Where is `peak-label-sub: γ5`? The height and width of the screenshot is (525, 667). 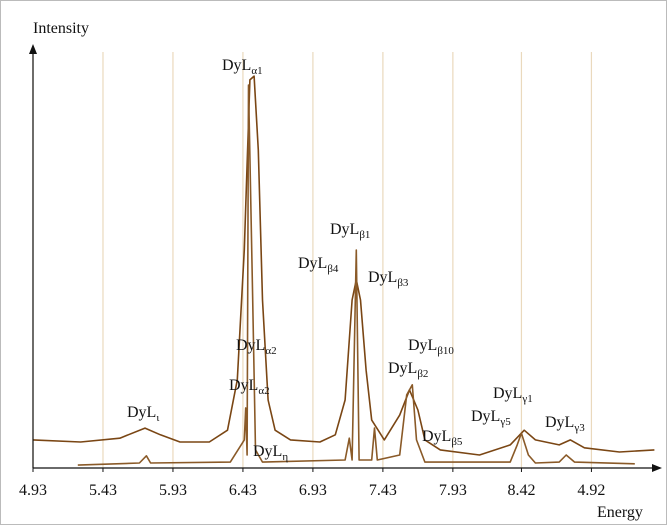
peak-label-sub: γ5 is located at coordinates (505, 422).